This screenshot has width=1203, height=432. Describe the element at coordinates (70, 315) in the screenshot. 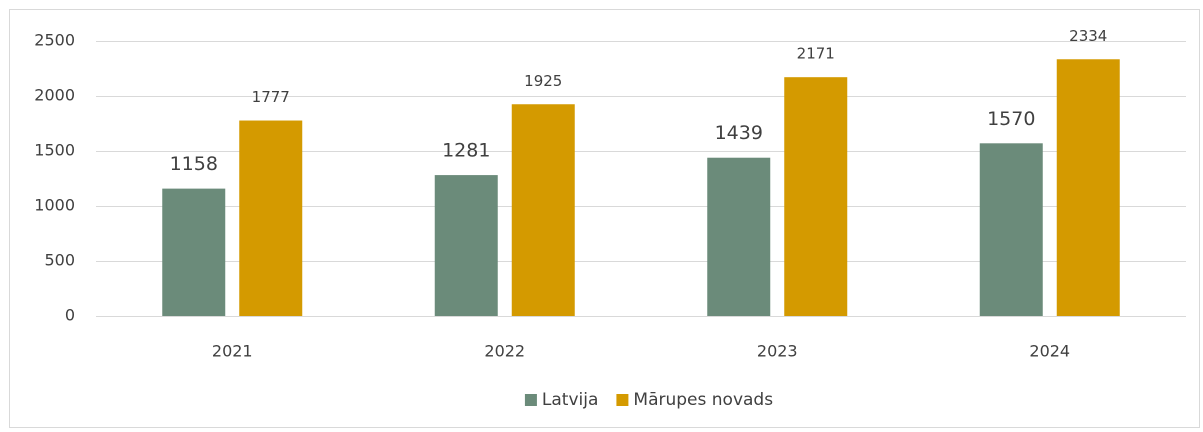

I see `y-tick-label: 0` at that location.